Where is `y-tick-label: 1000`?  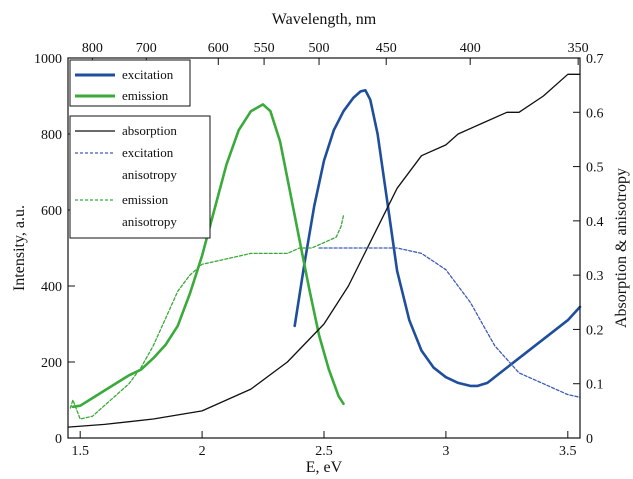 y-tick-label: 1000 is located at coordinates (48, 59).